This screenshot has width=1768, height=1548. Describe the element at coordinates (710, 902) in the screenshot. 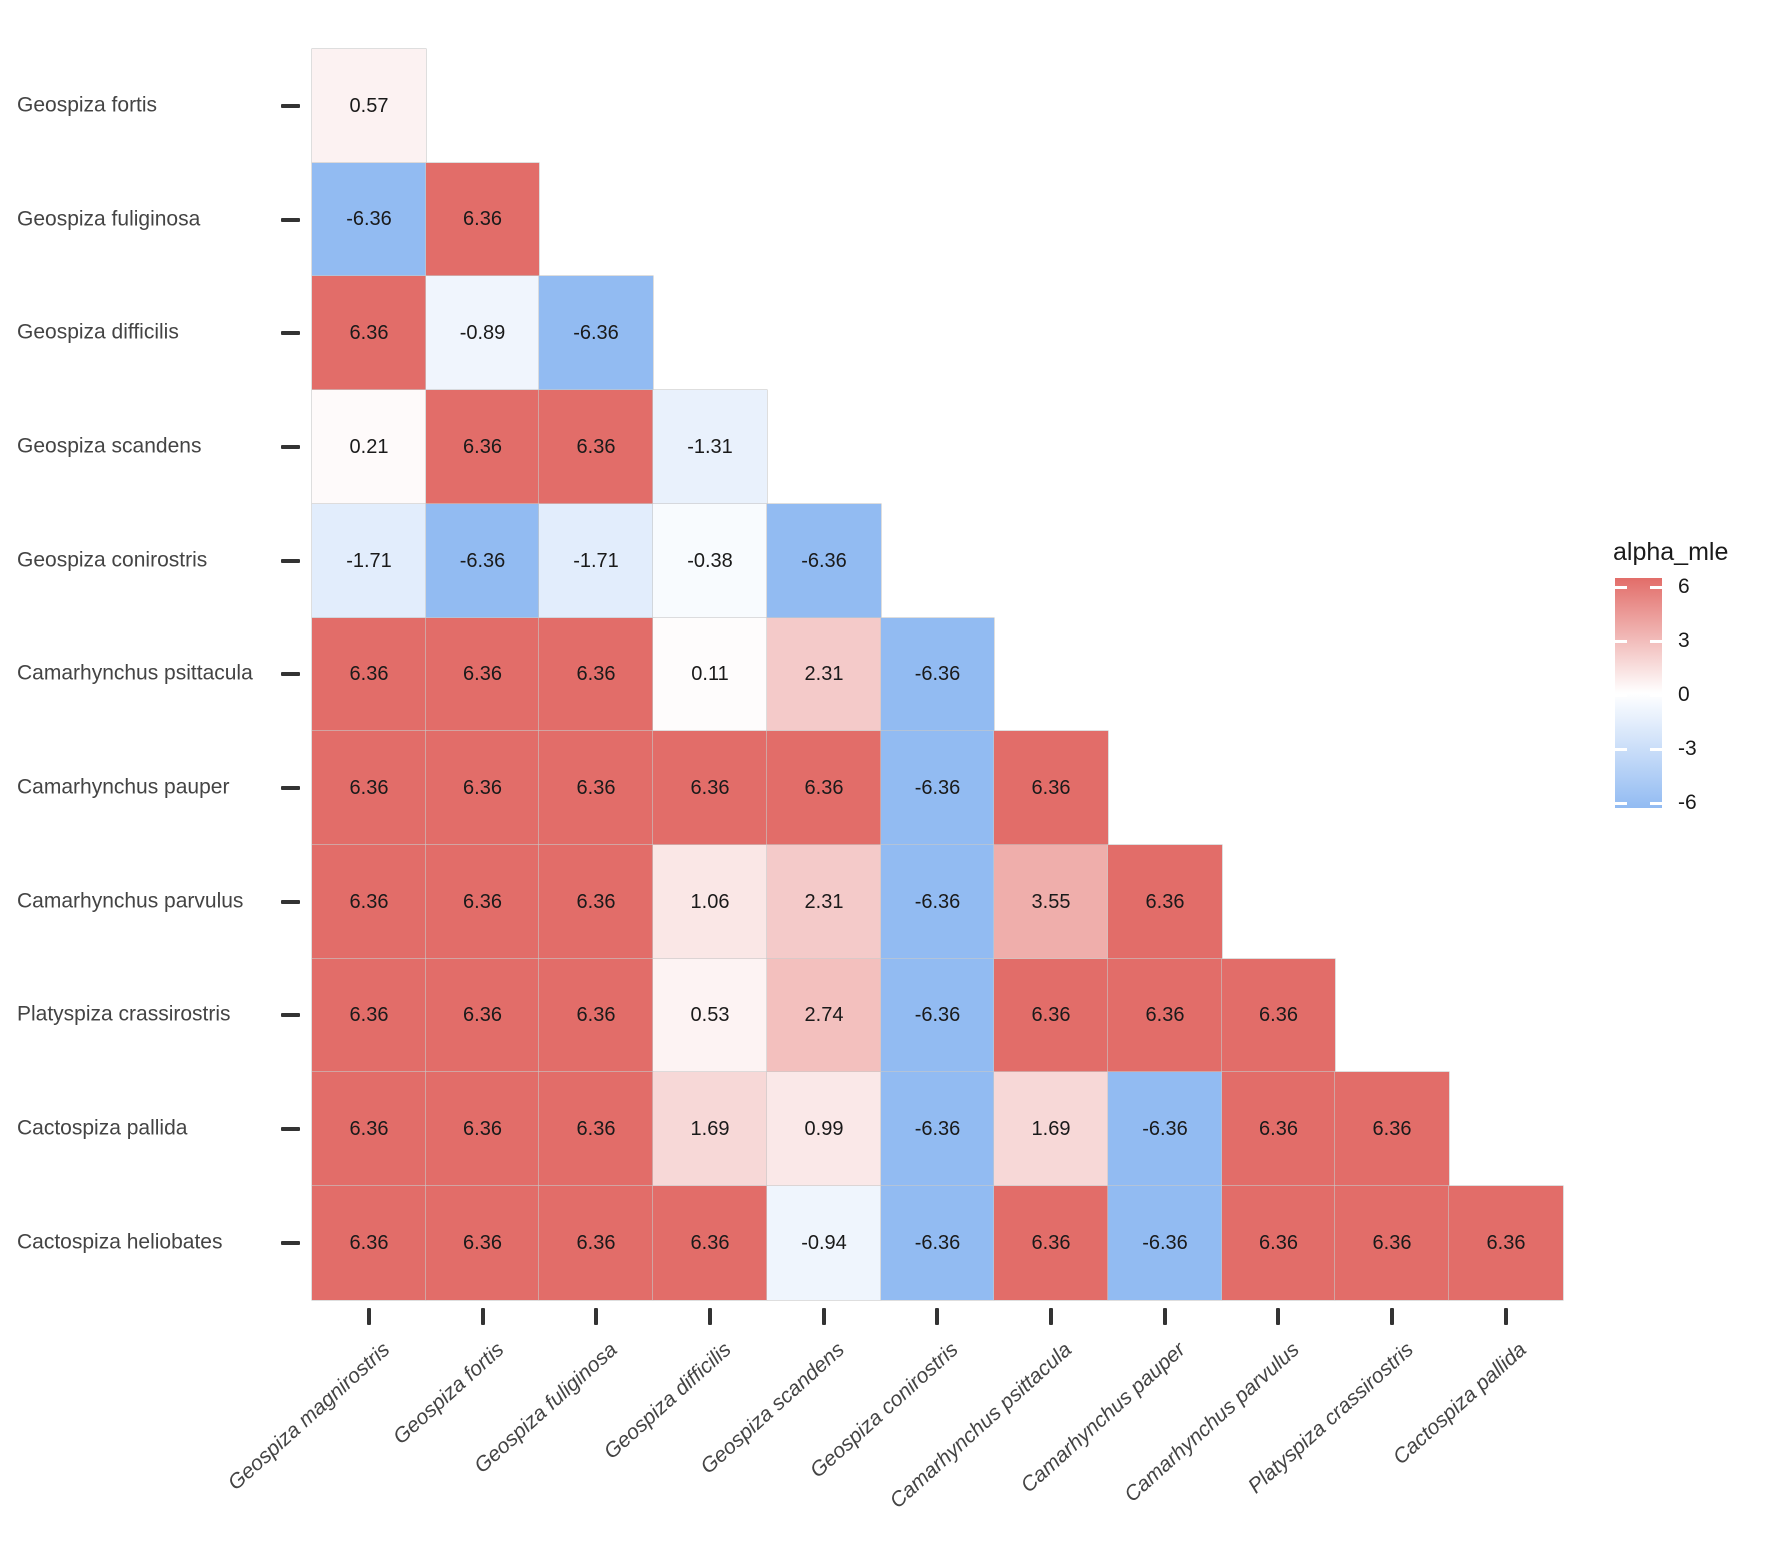

I see `heatmap-cell: 1.06` at that location.